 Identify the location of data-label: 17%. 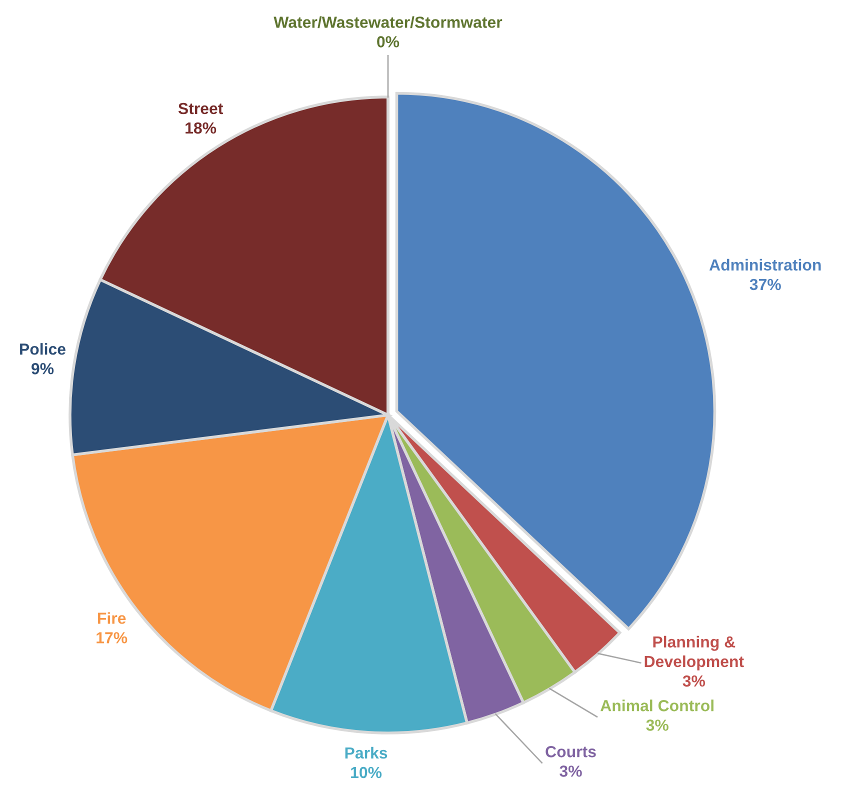
(112, 638).